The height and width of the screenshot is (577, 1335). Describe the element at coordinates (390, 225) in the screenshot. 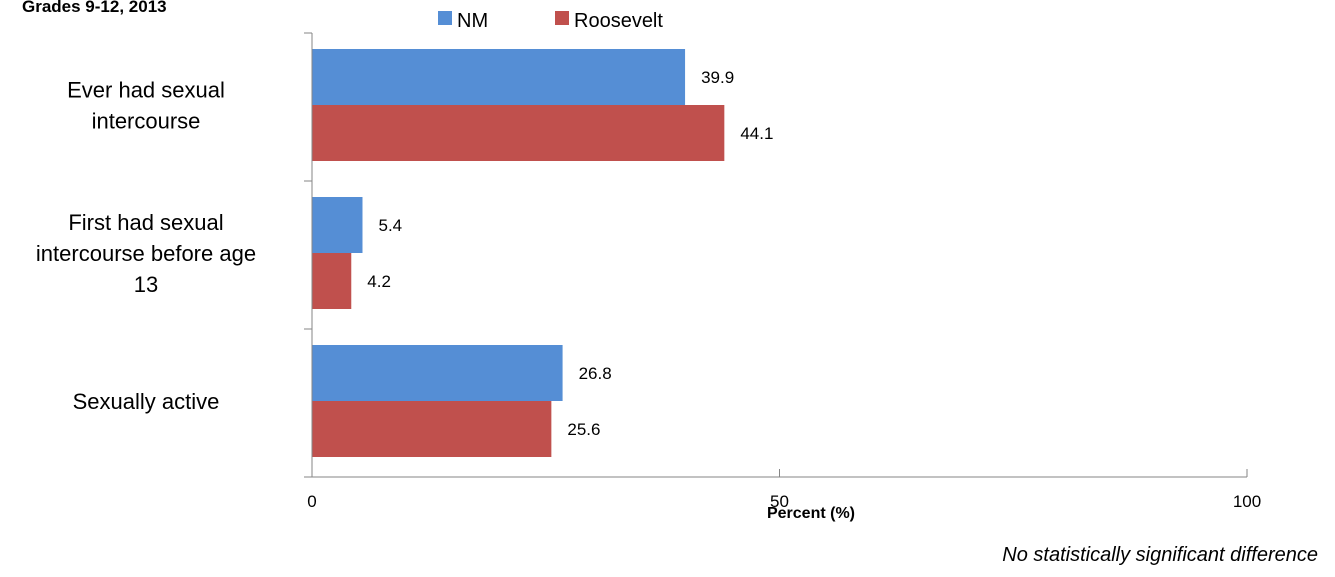

I see `data-label-nm-1: 5.4` at that location.